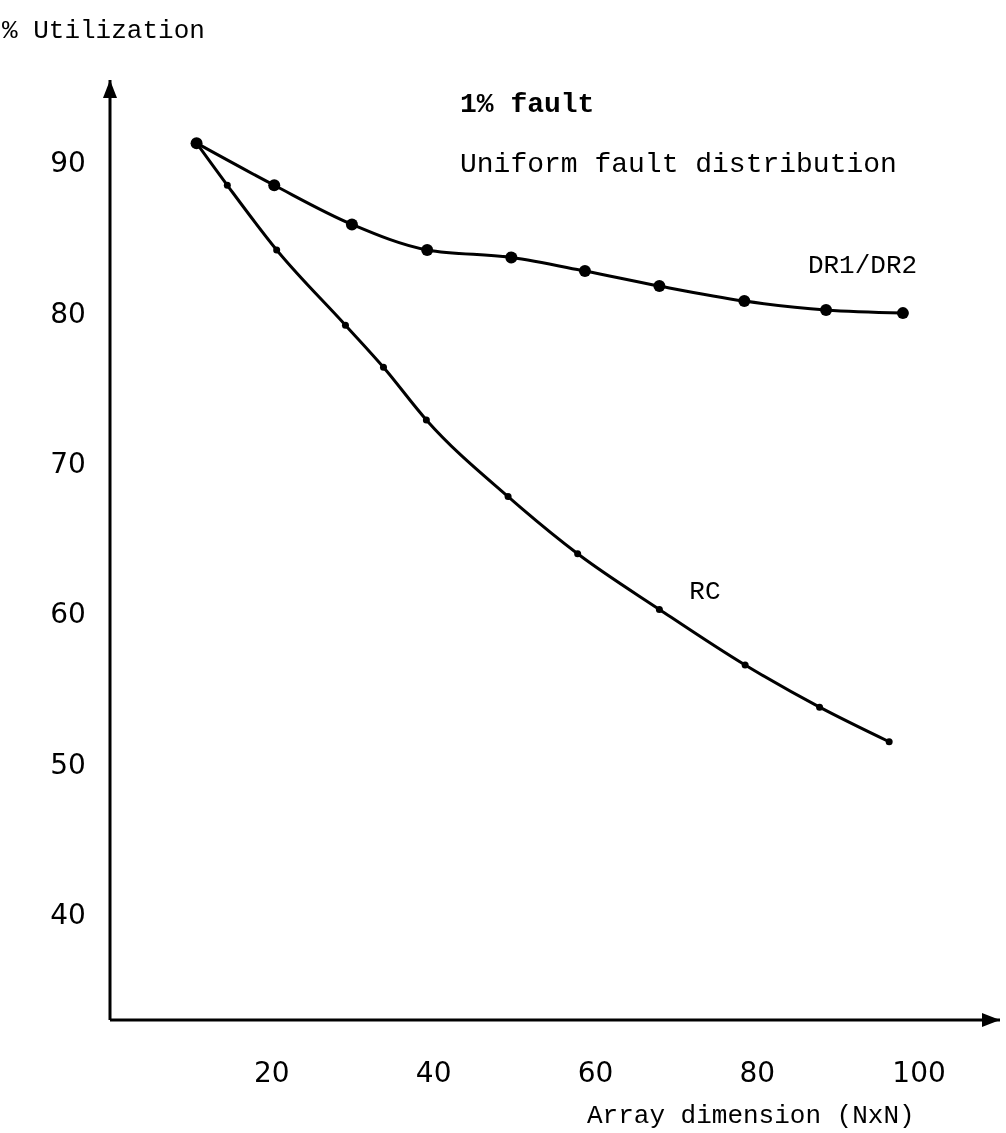  Describe the element at coordinates (68, 464) in the screenshot. I see `y-tick-label: 70` at that location.